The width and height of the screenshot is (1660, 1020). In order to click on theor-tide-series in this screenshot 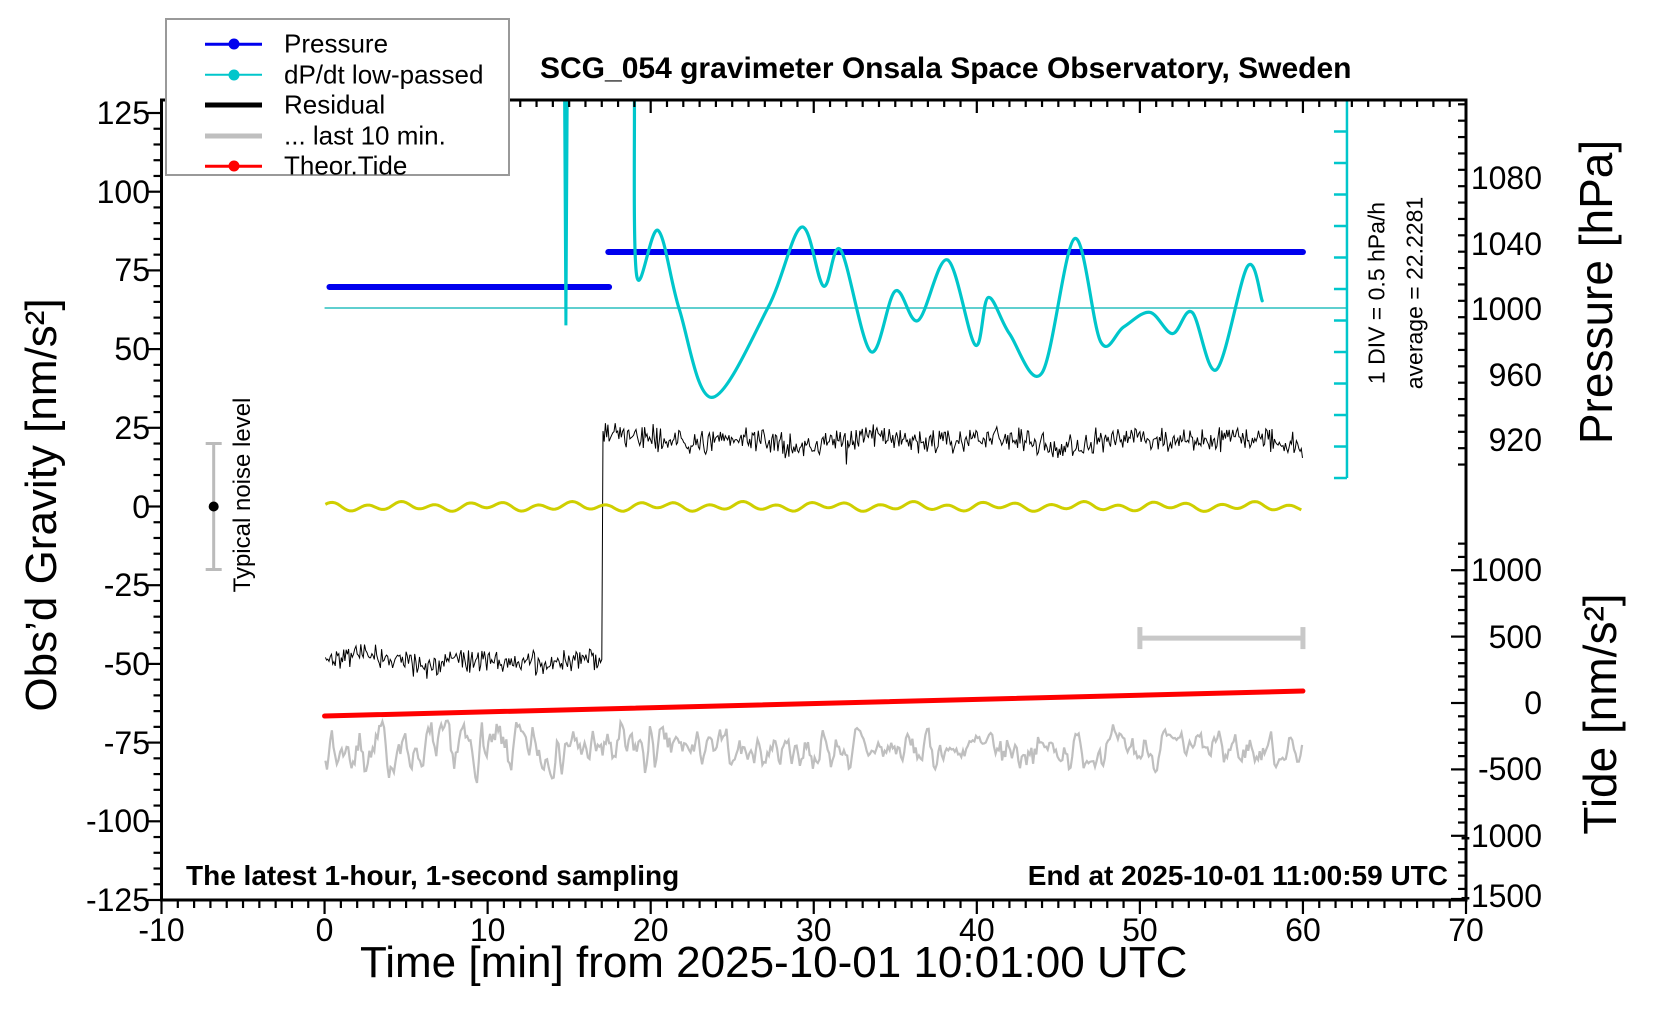, I will do `click(814, 703)`.